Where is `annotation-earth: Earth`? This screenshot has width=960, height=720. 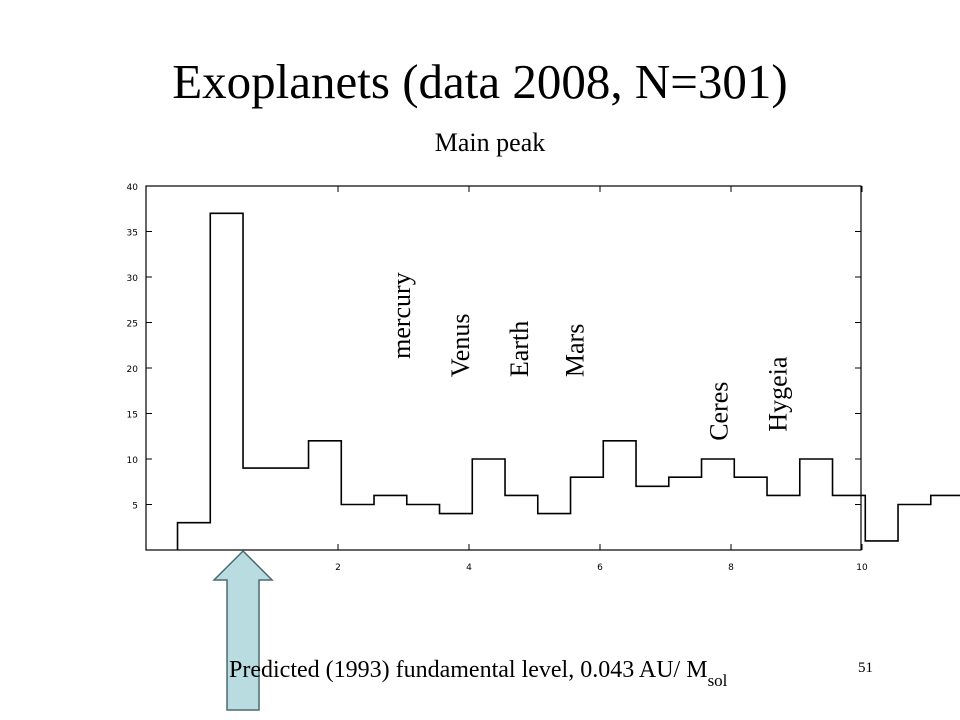
annotation-earth: Earth is located at coordinates (519, 349).